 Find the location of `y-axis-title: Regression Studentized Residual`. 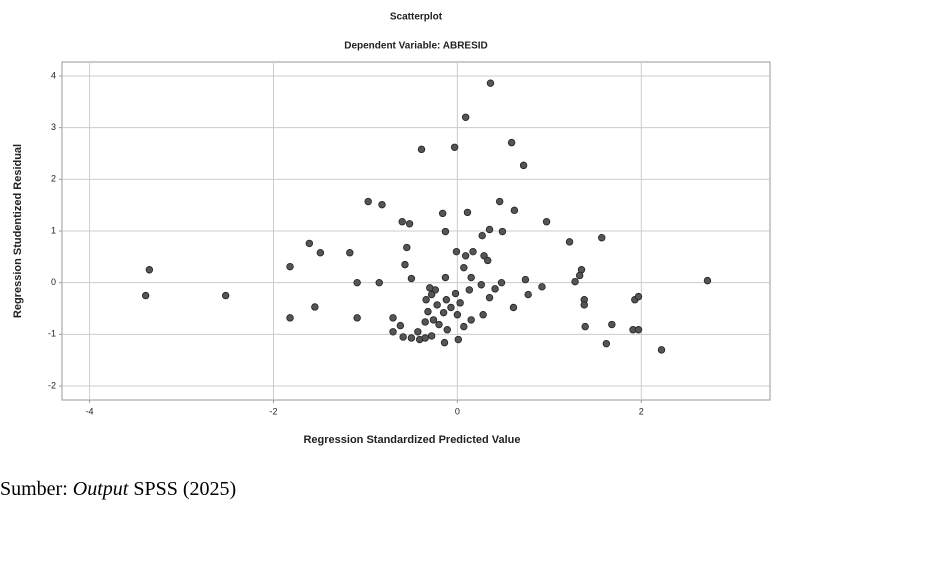

y-axis-title: Regression Studentized Residual is located at coordinates (18, 231).